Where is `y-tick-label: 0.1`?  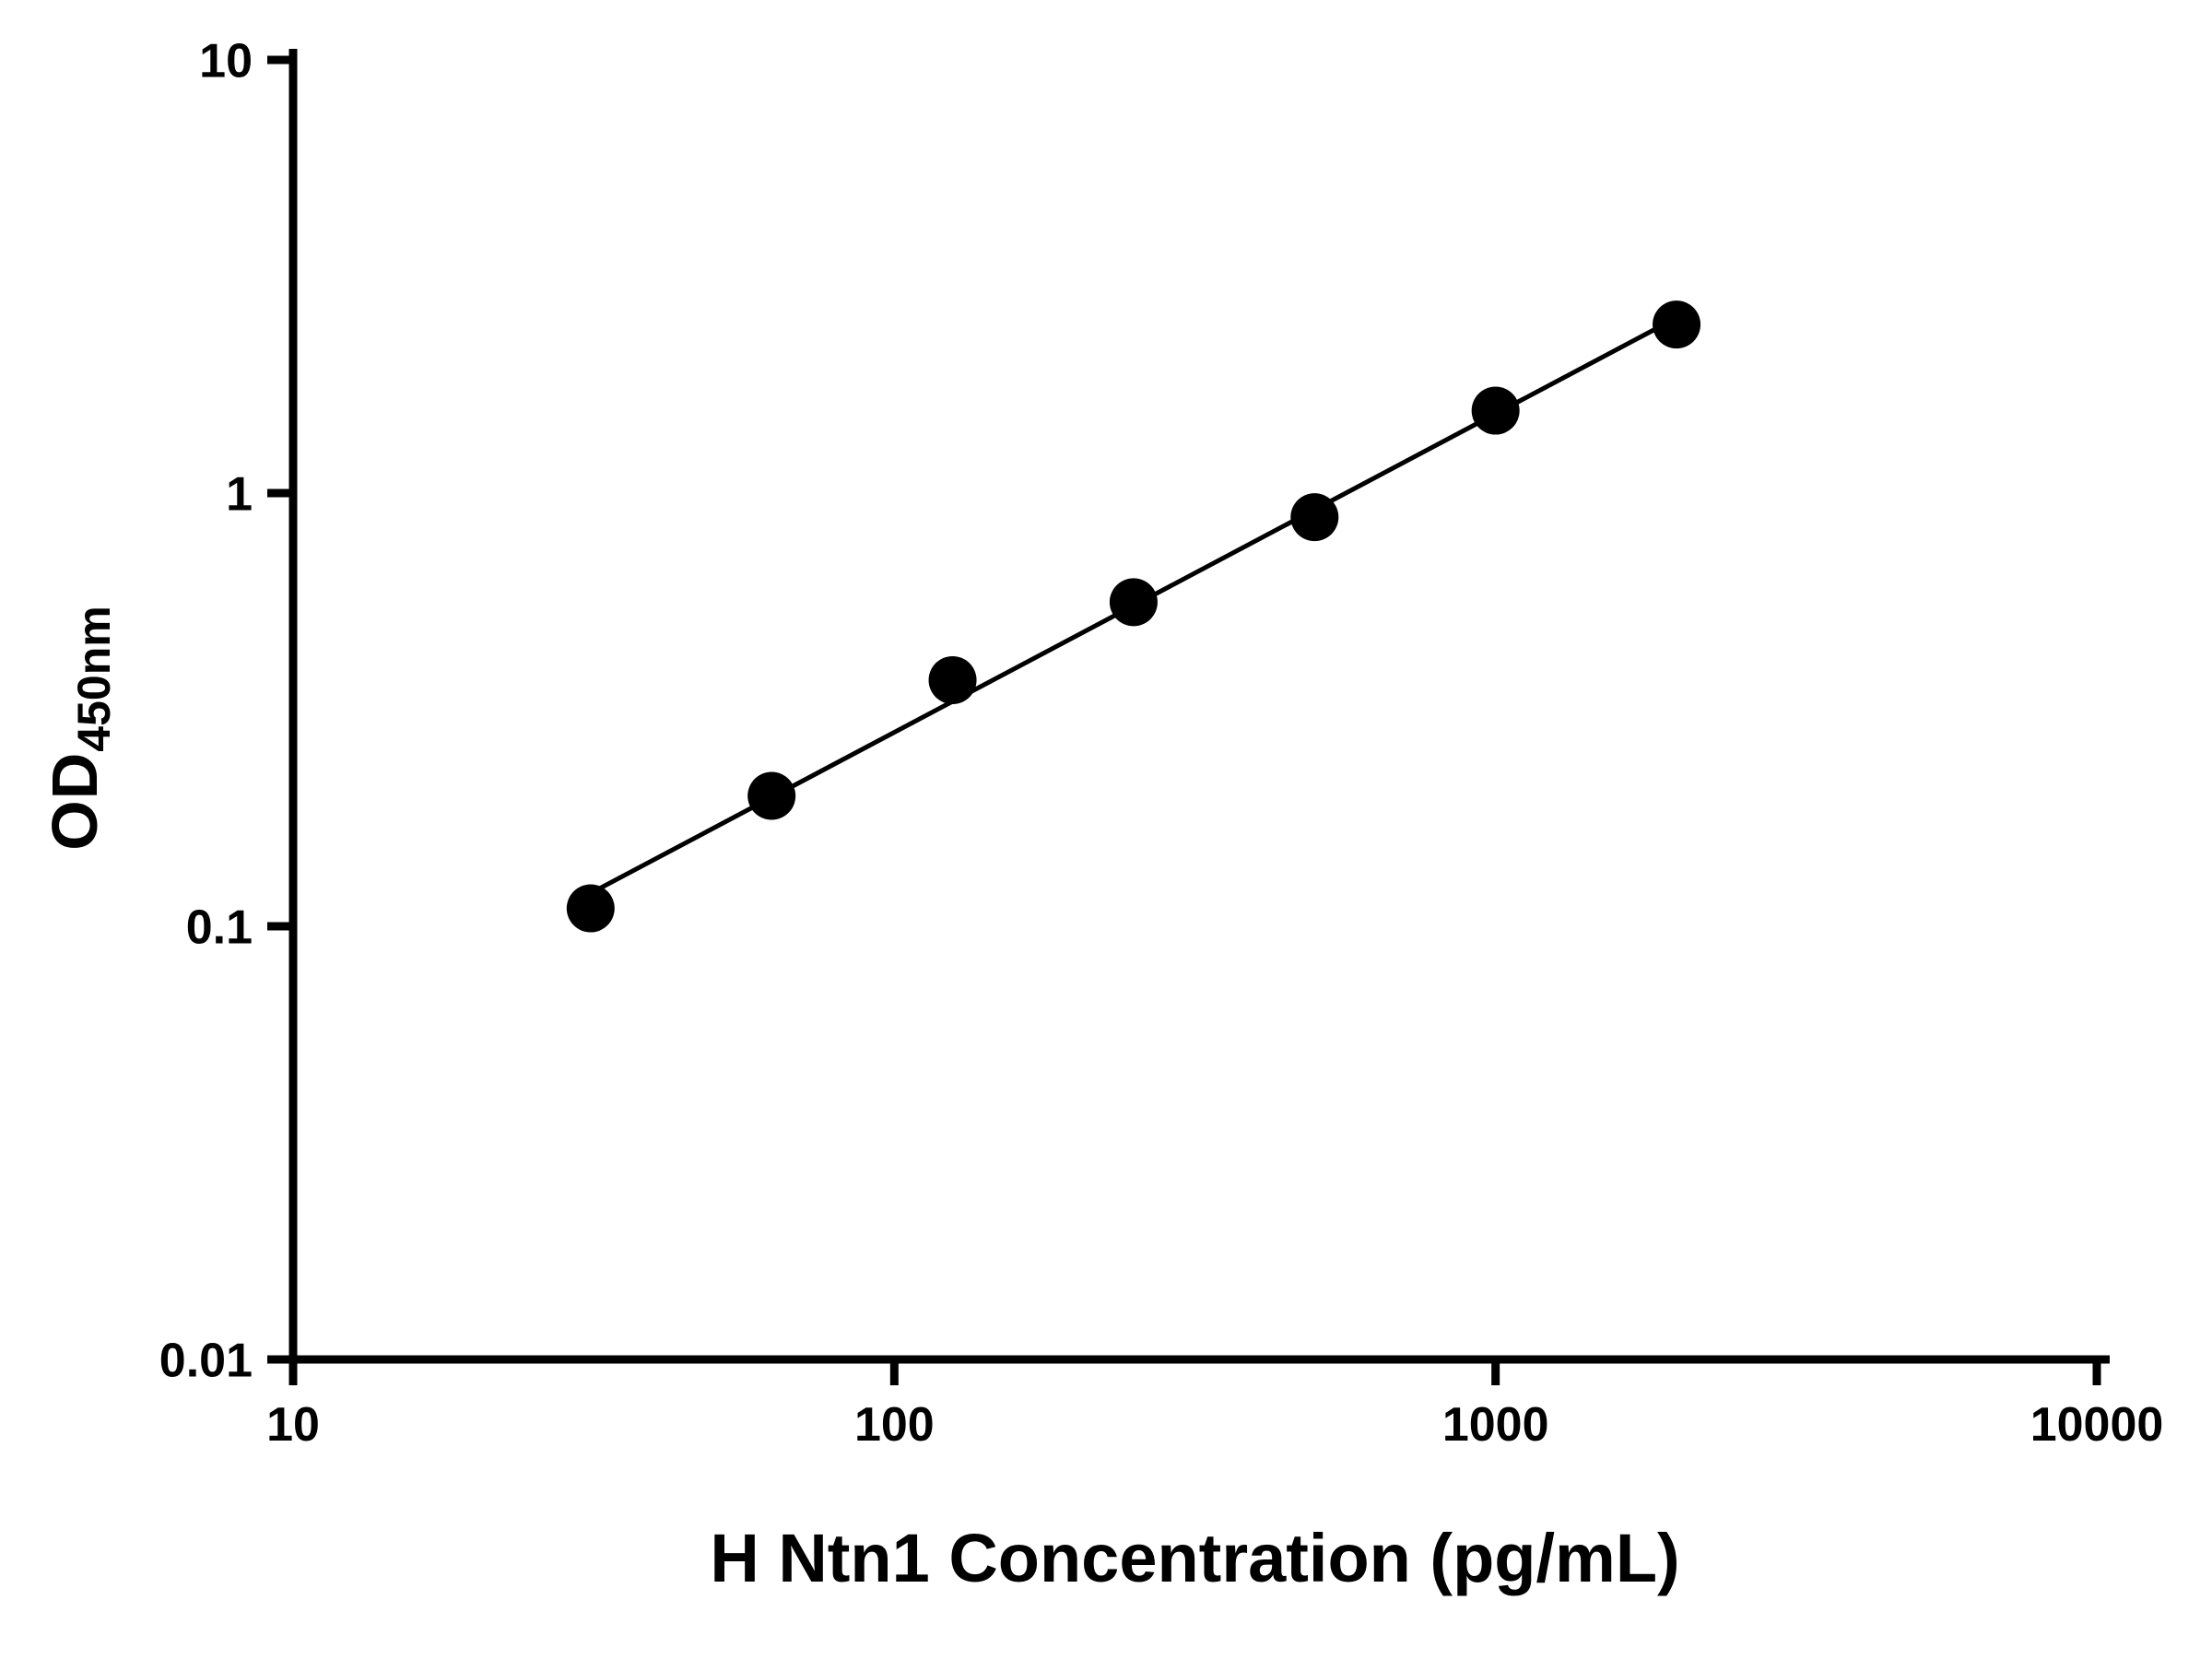 y-tick-label: 0.1 is located at coordinates (219, 928).